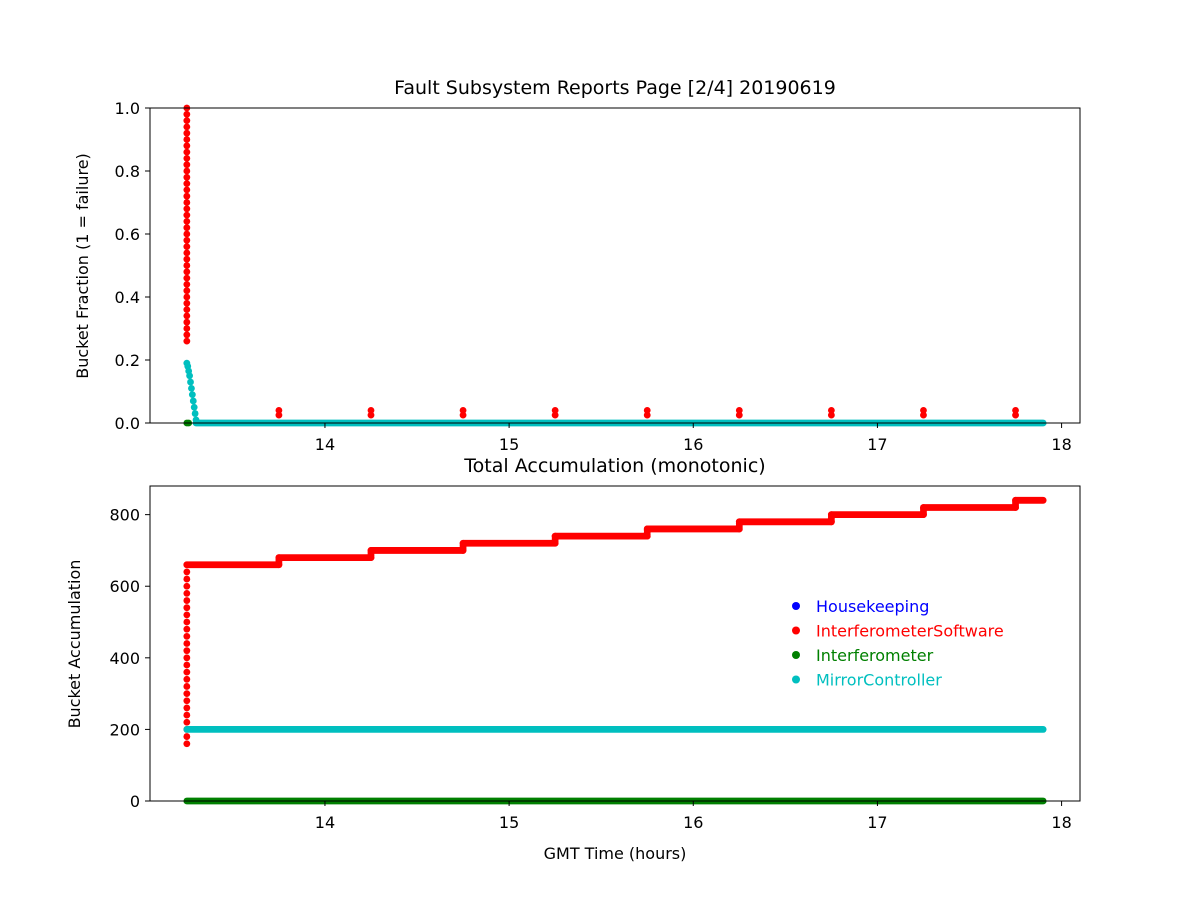  I want to click on legend-label: Housekeeping, so click(872, 606).